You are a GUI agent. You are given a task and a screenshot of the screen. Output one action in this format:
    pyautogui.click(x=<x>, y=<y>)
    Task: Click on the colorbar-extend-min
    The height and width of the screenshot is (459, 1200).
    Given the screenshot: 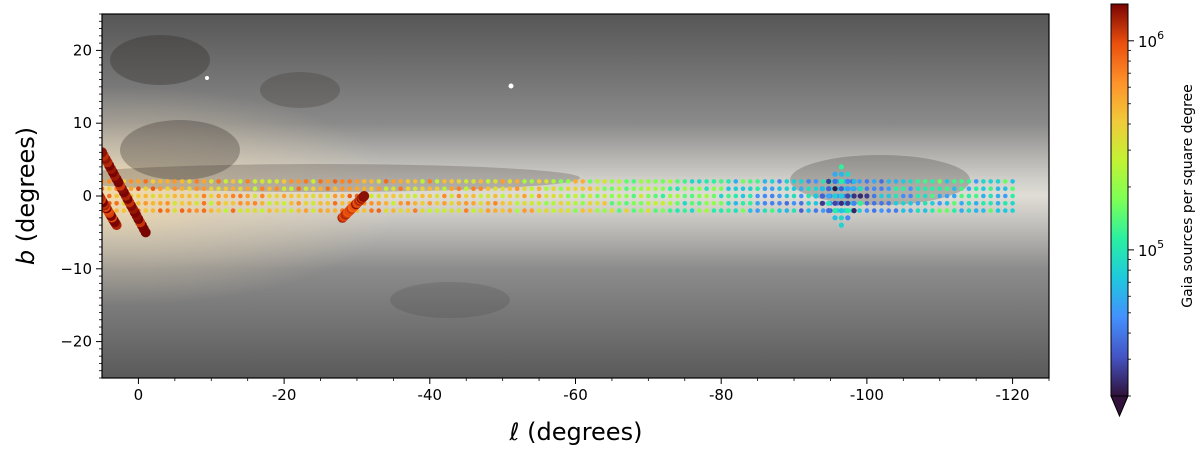 What is the action you would take?
    pyautogui.click(x=1119, y=406)
    